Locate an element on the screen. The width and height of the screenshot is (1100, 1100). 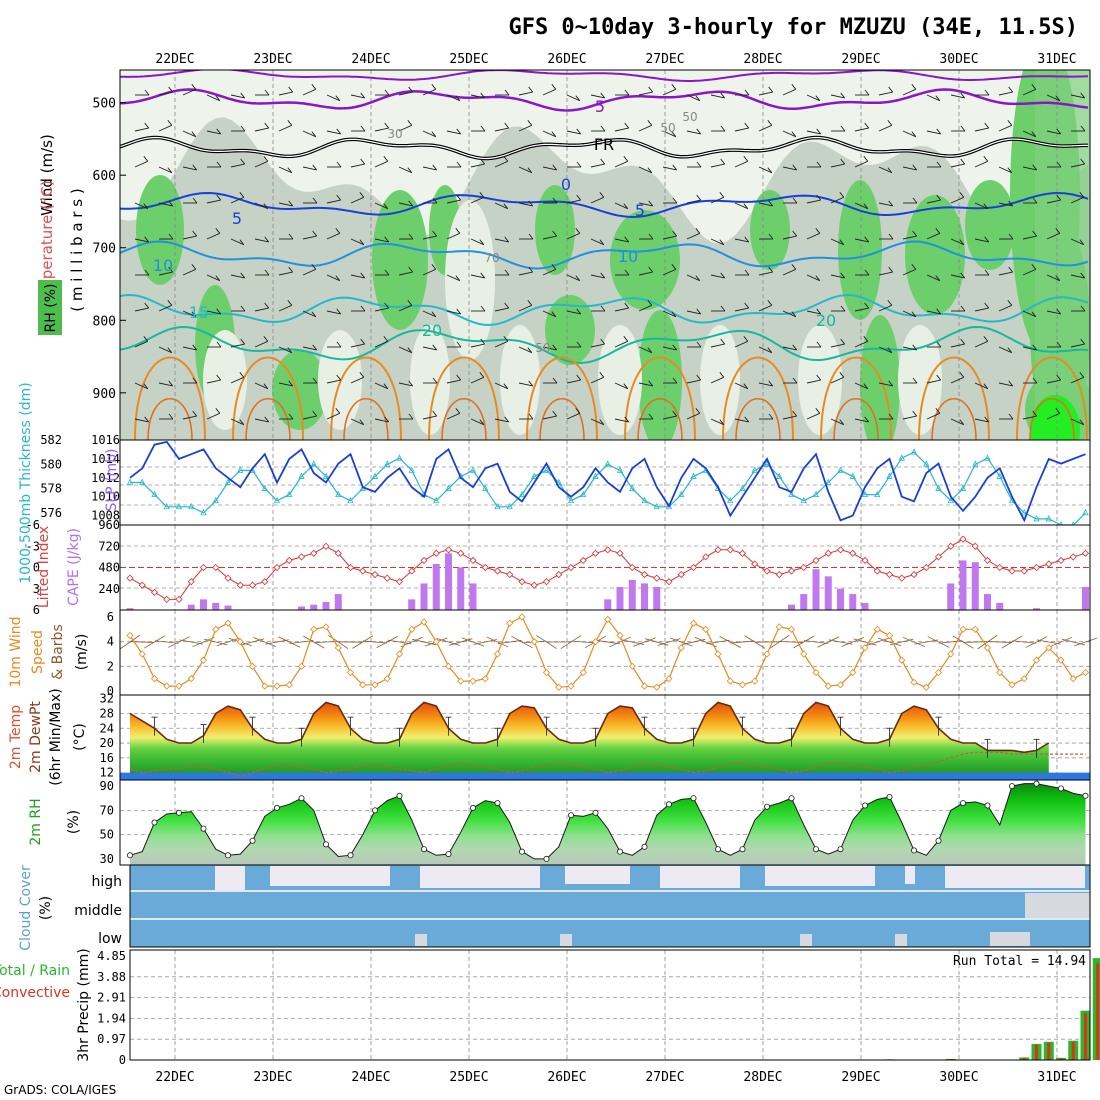
rh-point is located at coordinates (571, 815).